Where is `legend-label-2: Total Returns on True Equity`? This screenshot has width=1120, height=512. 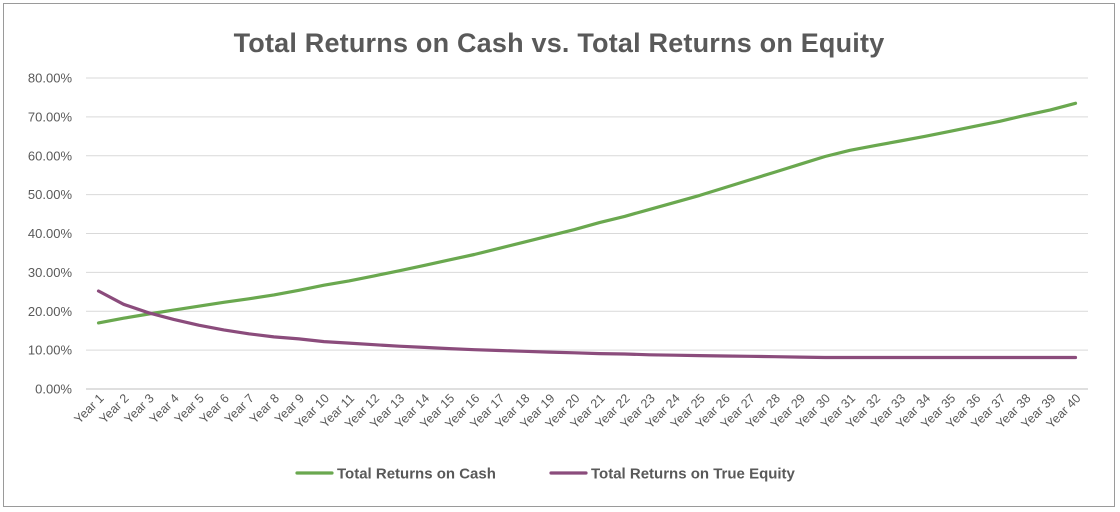 legend-label-2: Total Returns on True Equity is located at coordinates (693, 474).